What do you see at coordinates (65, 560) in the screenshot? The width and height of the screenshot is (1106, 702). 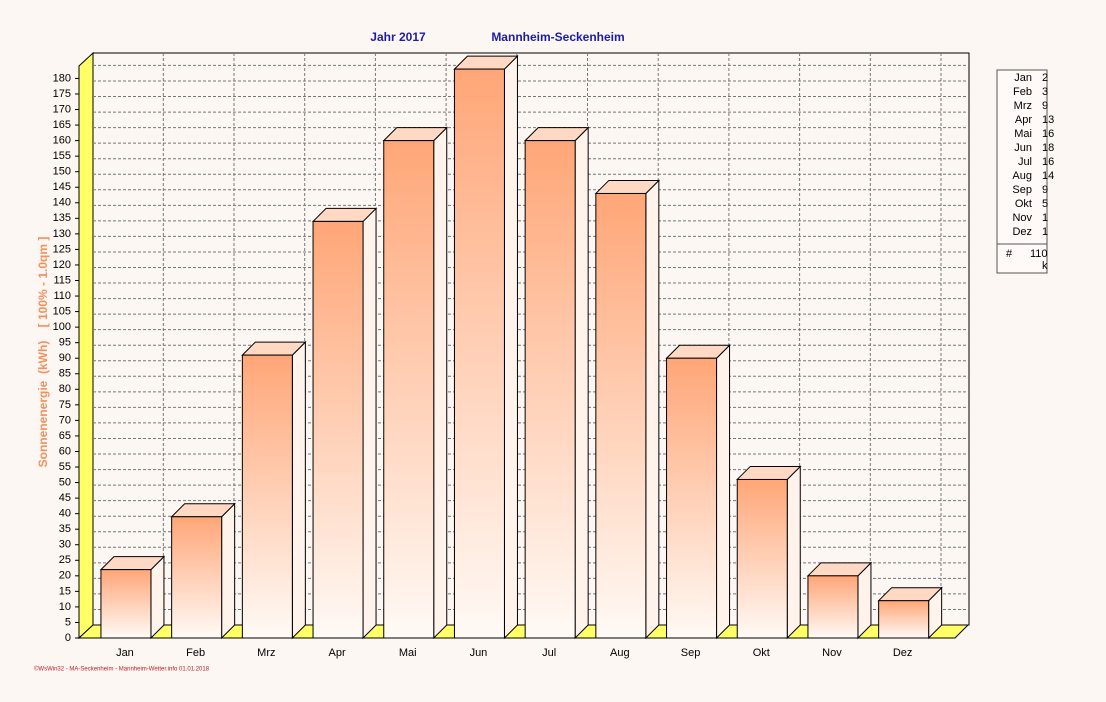 I see `y-tick-label: 25` at bounding box center [65, 560].